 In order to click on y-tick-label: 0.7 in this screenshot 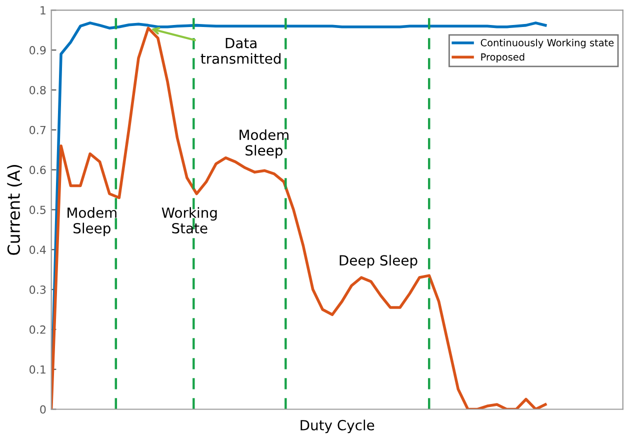, I will do `click(38, 130)`.